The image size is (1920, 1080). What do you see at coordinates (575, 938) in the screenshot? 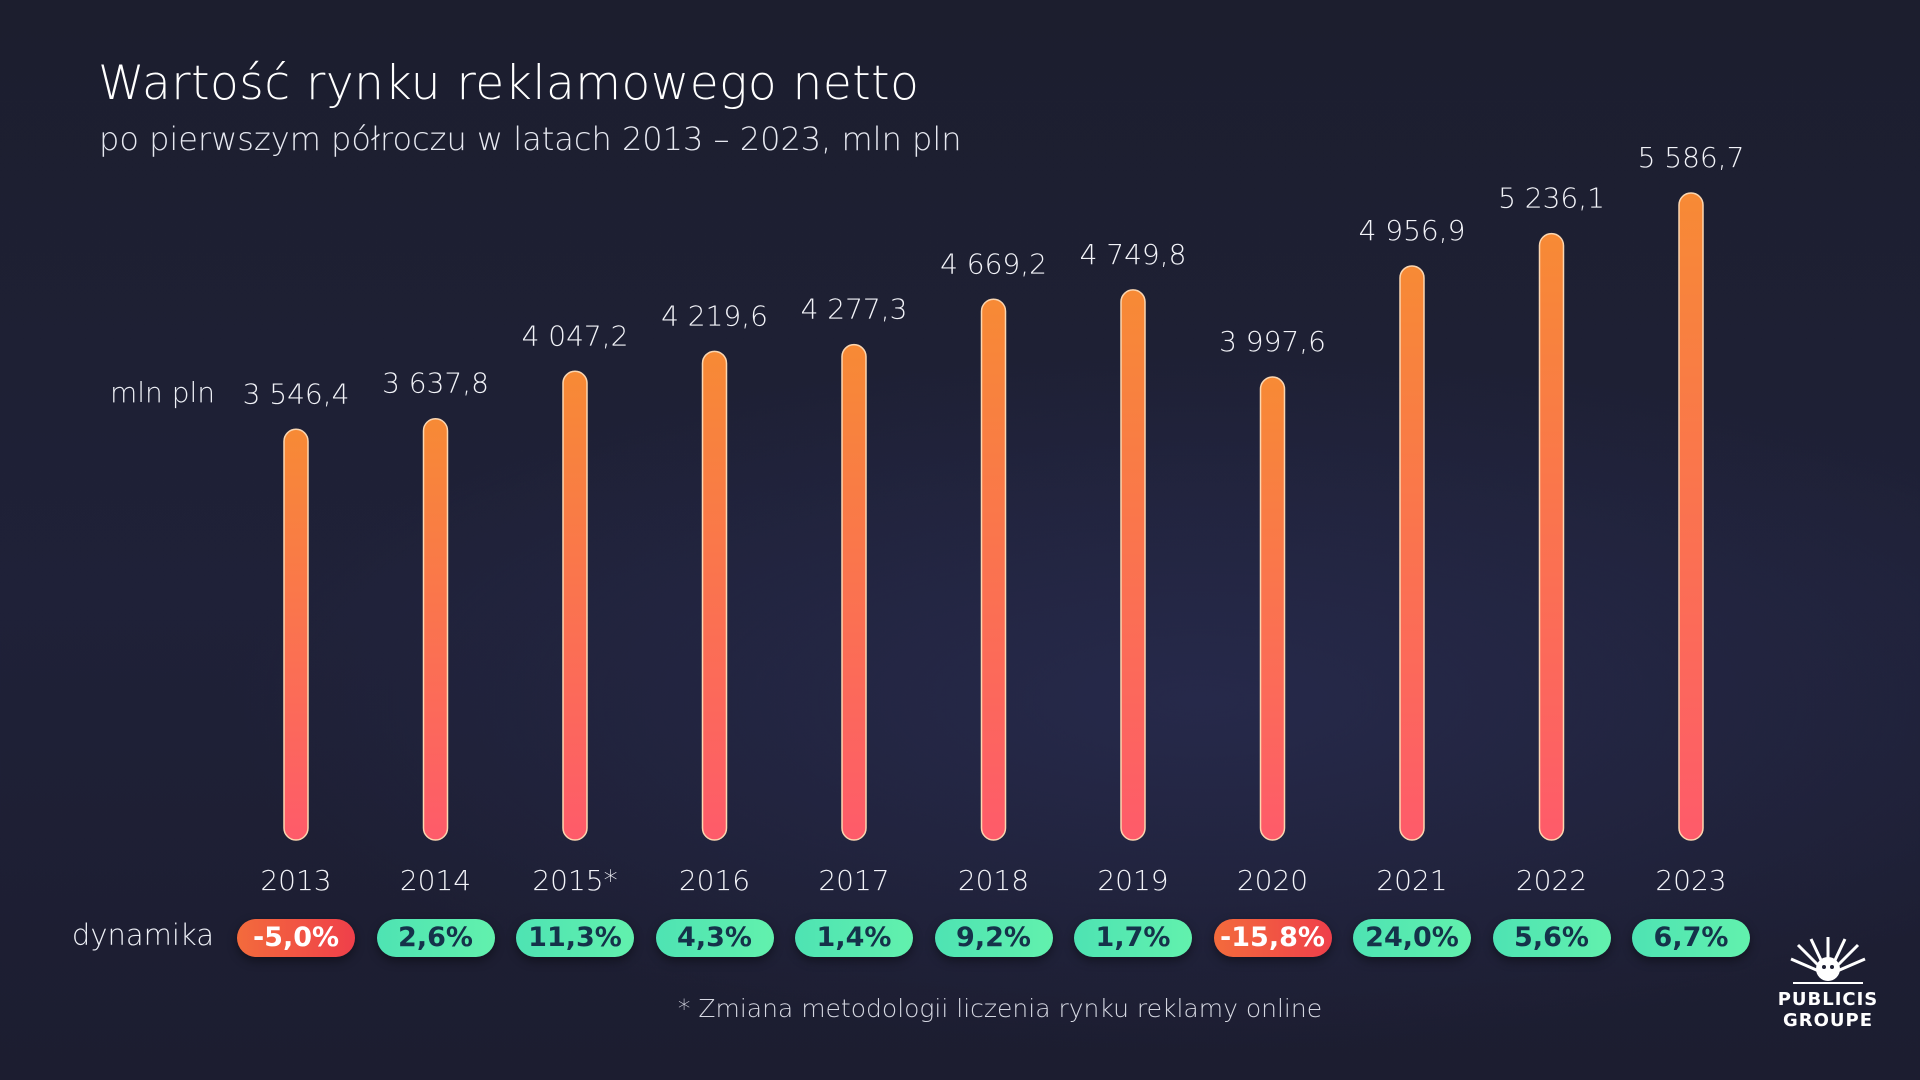
I see `dynamics-badge: 11,3%` at bounding box center [575, 938].